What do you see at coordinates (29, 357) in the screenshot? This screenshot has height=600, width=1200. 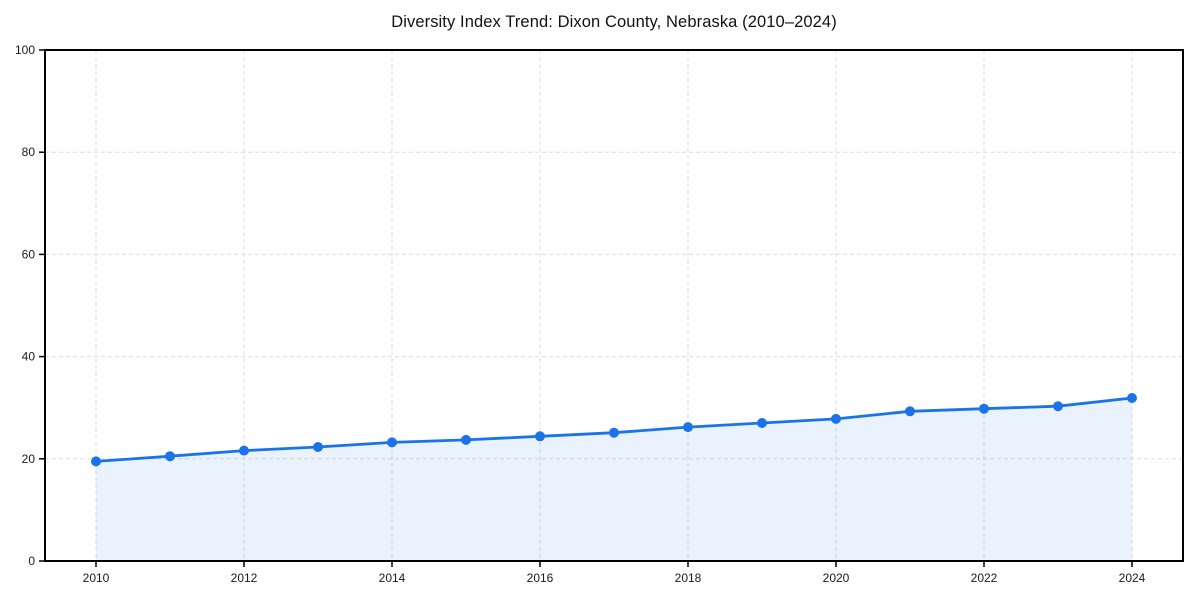 I see `y-tick-label: 40` at bounding box center [29, 357].